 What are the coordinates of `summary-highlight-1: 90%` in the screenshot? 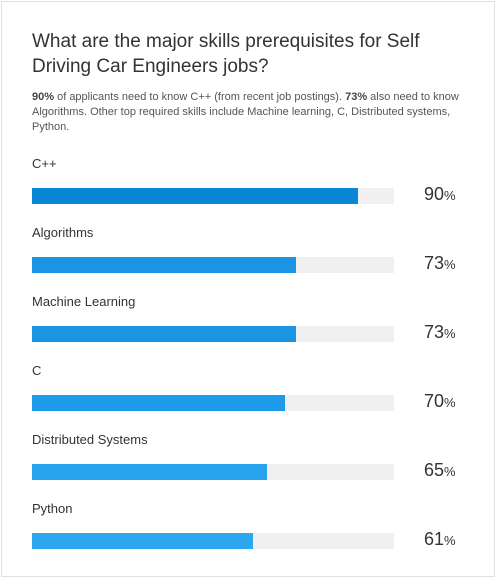 It's located at (43, 97).